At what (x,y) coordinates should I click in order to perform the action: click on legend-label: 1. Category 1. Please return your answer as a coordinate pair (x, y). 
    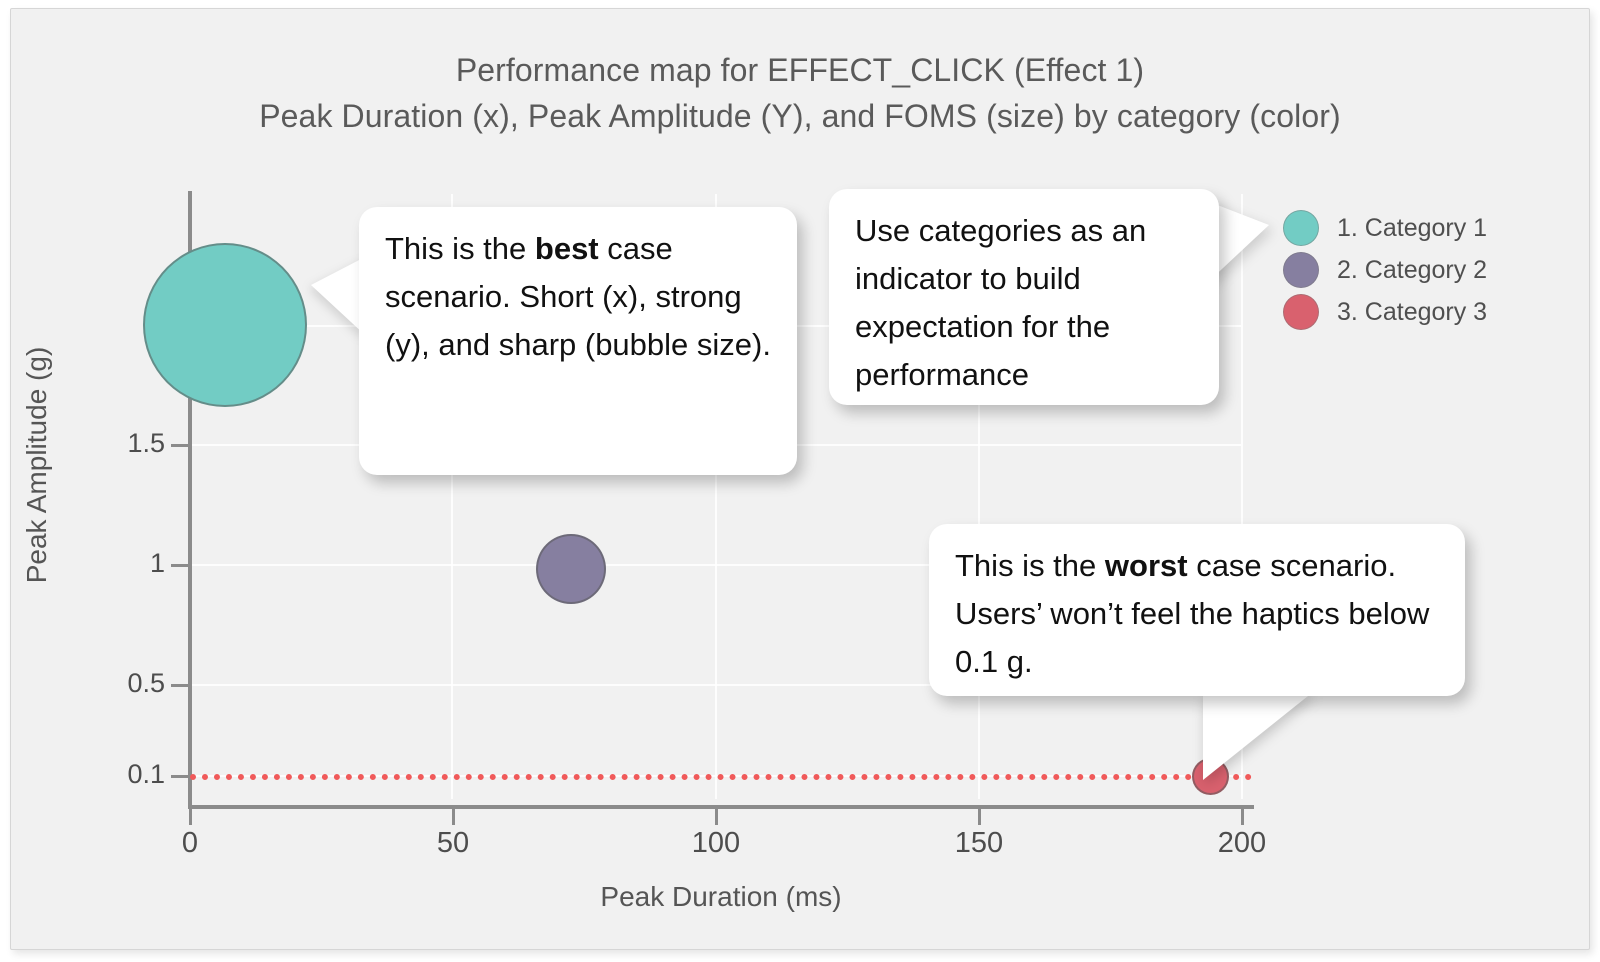
    Looking at the image, I should click on (1412, 227).